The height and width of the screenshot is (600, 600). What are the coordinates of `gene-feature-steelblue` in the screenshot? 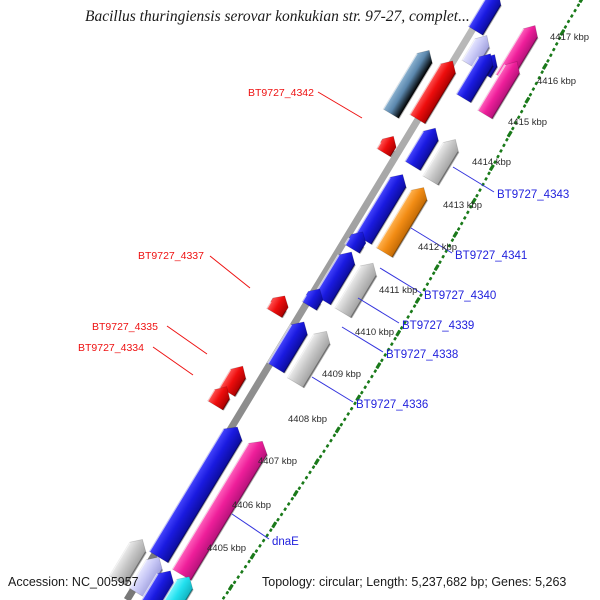 It's located at (409, 82).